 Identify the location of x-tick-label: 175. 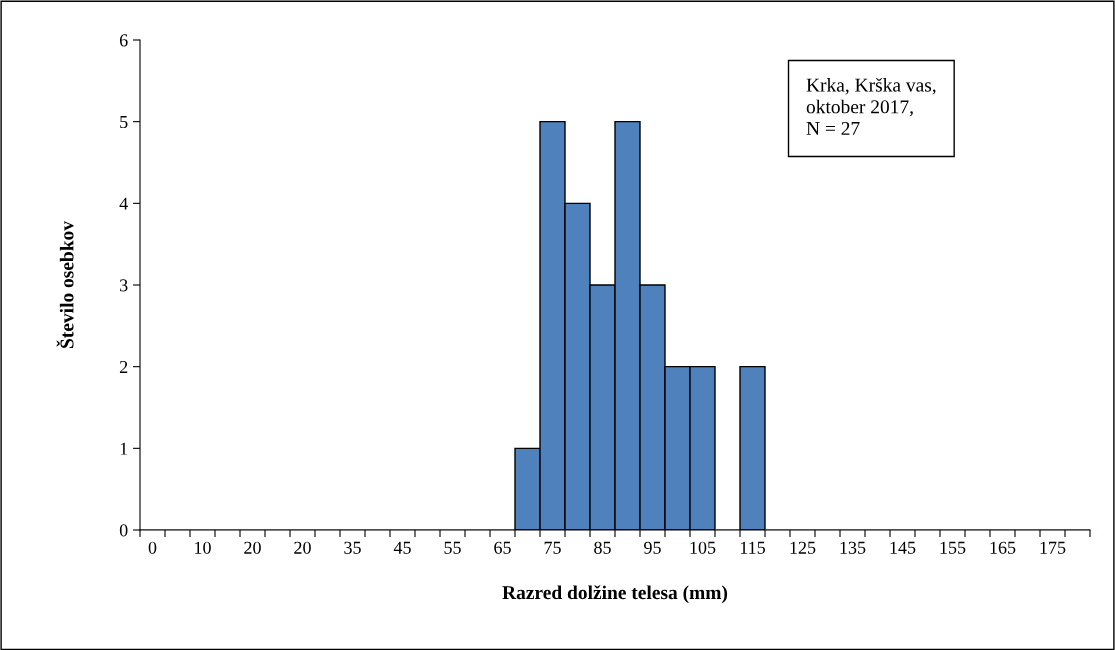
(1053, 547).